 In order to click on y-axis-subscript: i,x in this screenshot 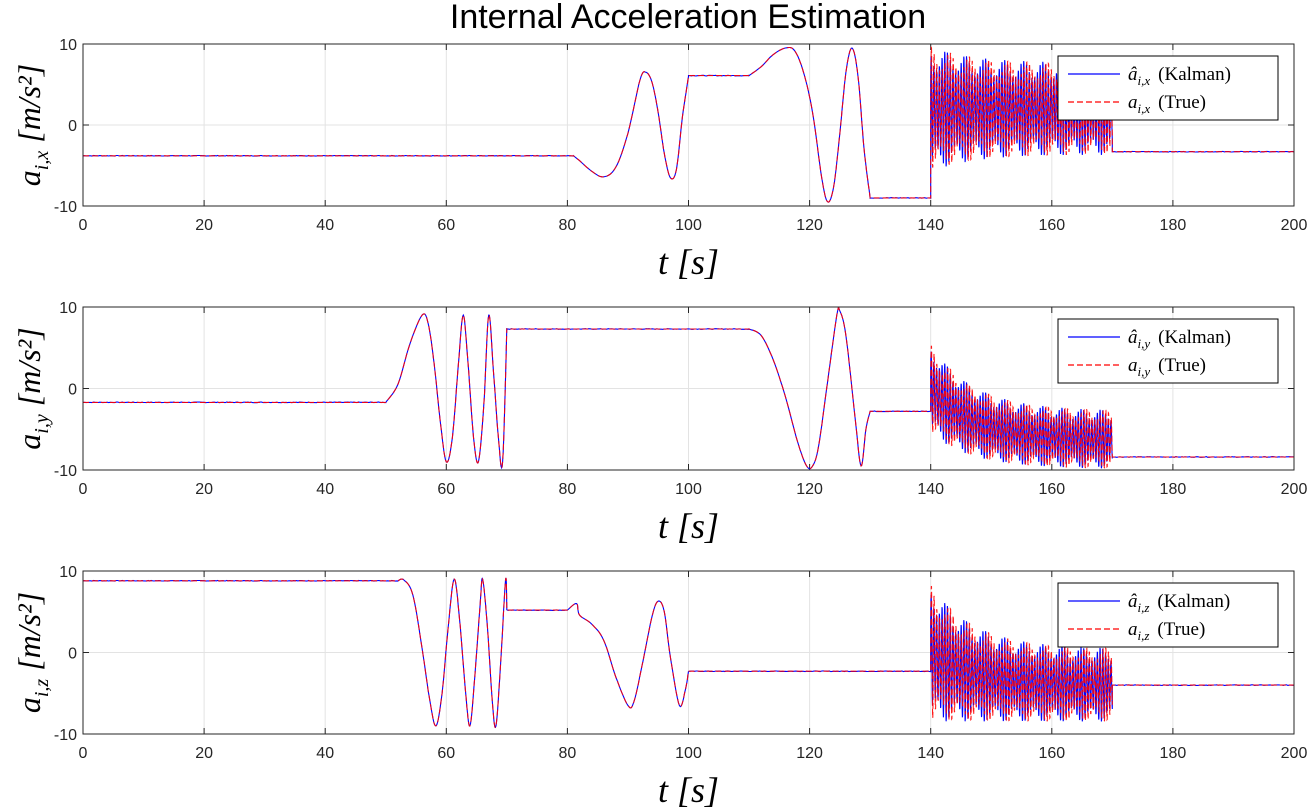, I will do `click(42, 161)`.